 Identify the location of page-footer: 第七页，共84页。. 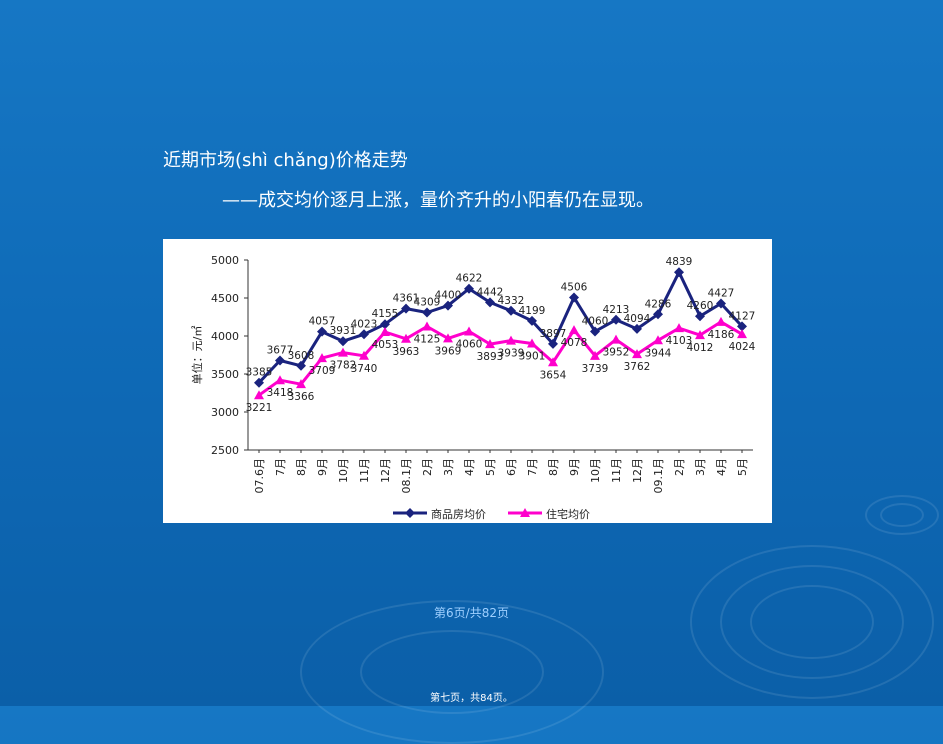
(471, 698).